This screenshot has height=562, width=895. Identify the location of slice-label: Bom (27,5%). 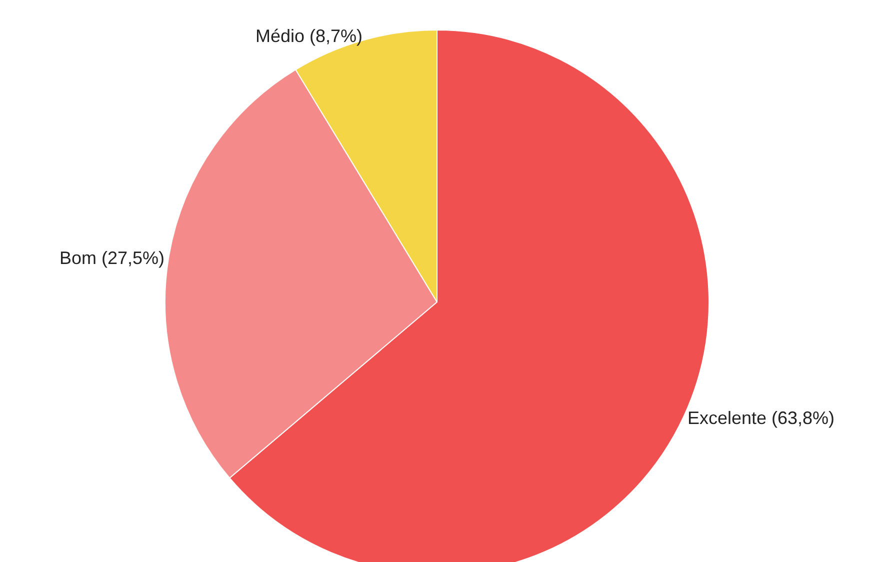
(112, 258).